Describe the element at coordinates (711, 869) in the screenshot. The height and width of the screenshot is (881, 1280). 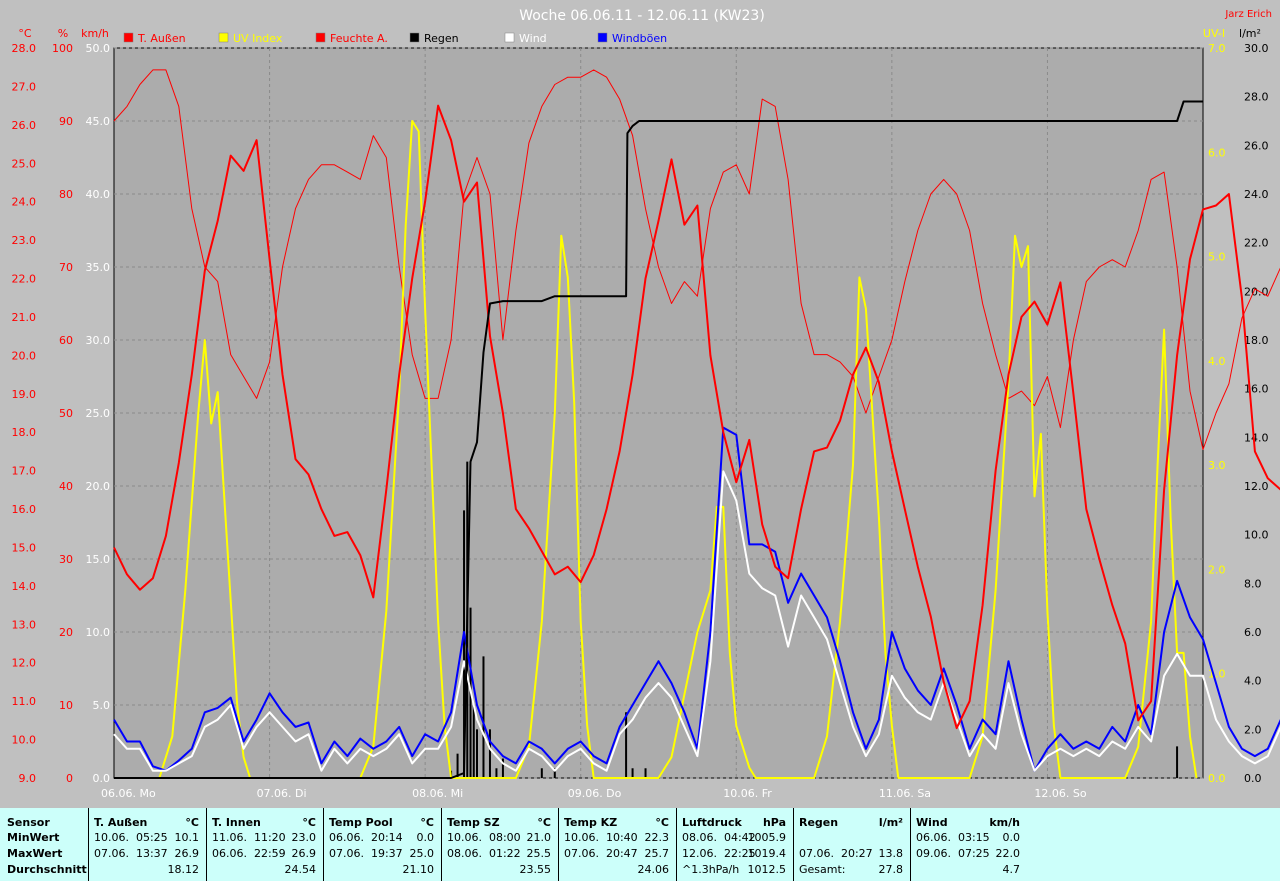
I see `stats-cell-time: ^1.3hPa/h` at that location.